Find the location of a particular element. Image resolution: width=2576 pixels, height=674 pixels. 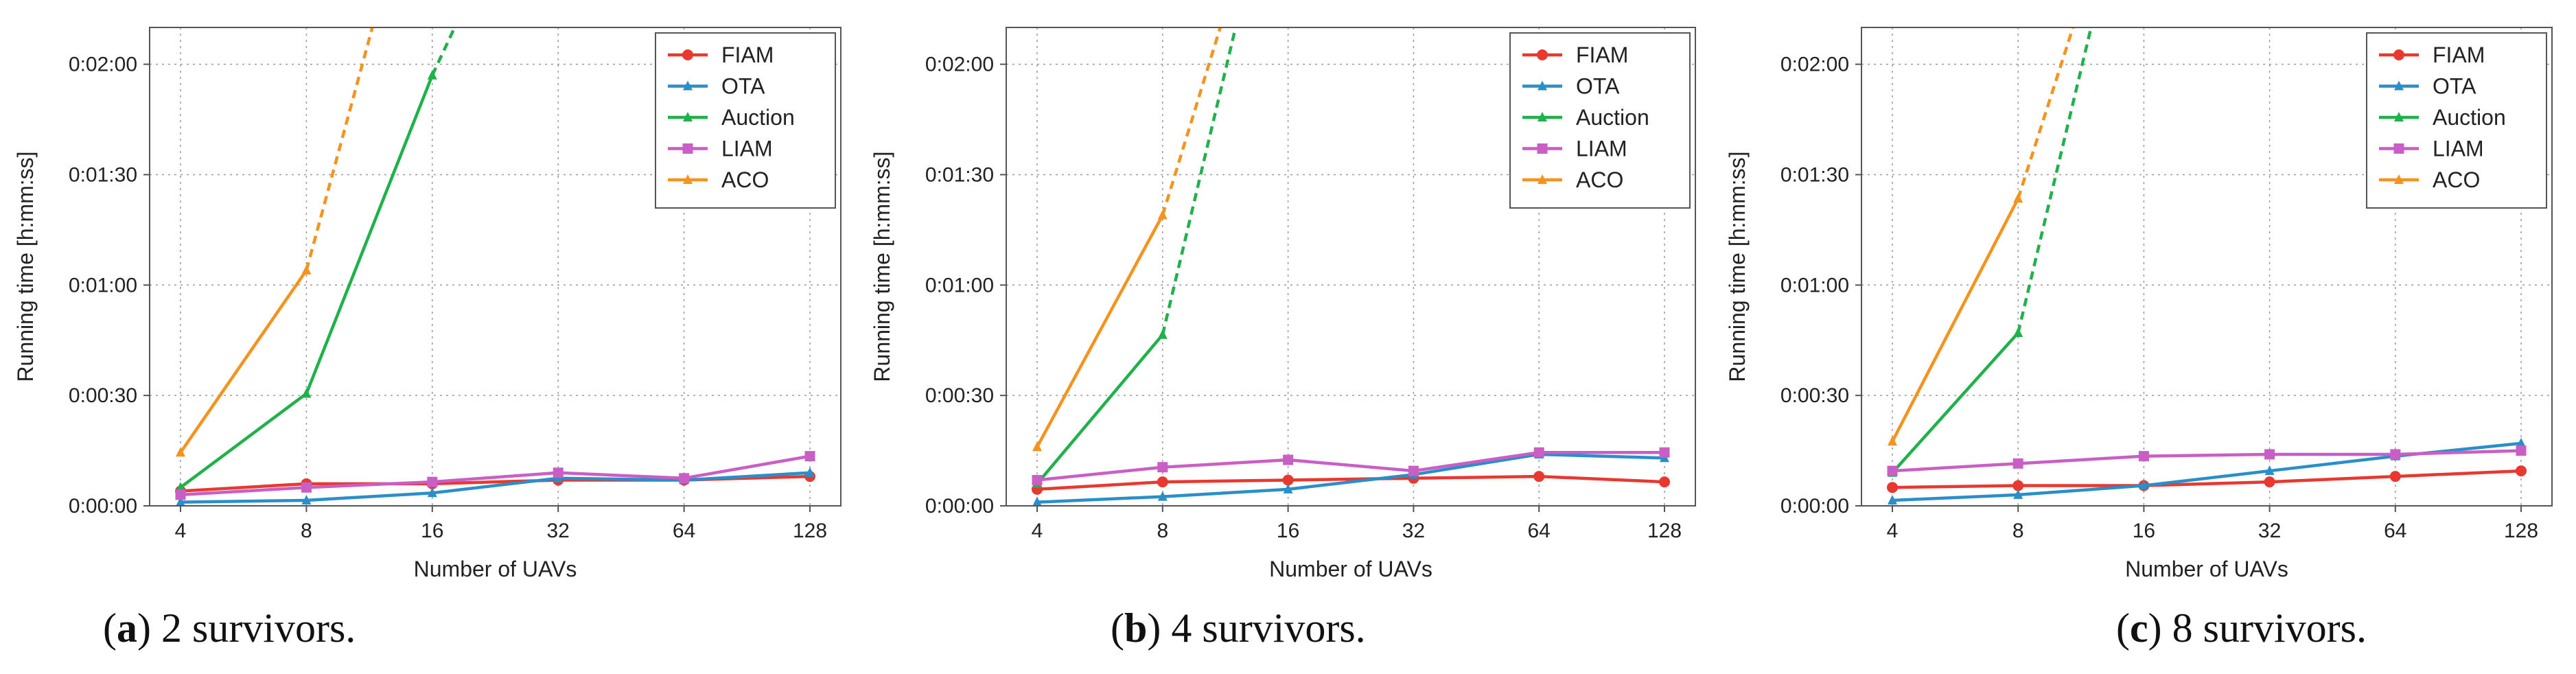

series-extrapolation-aco is located at coordinates (1191, 121).